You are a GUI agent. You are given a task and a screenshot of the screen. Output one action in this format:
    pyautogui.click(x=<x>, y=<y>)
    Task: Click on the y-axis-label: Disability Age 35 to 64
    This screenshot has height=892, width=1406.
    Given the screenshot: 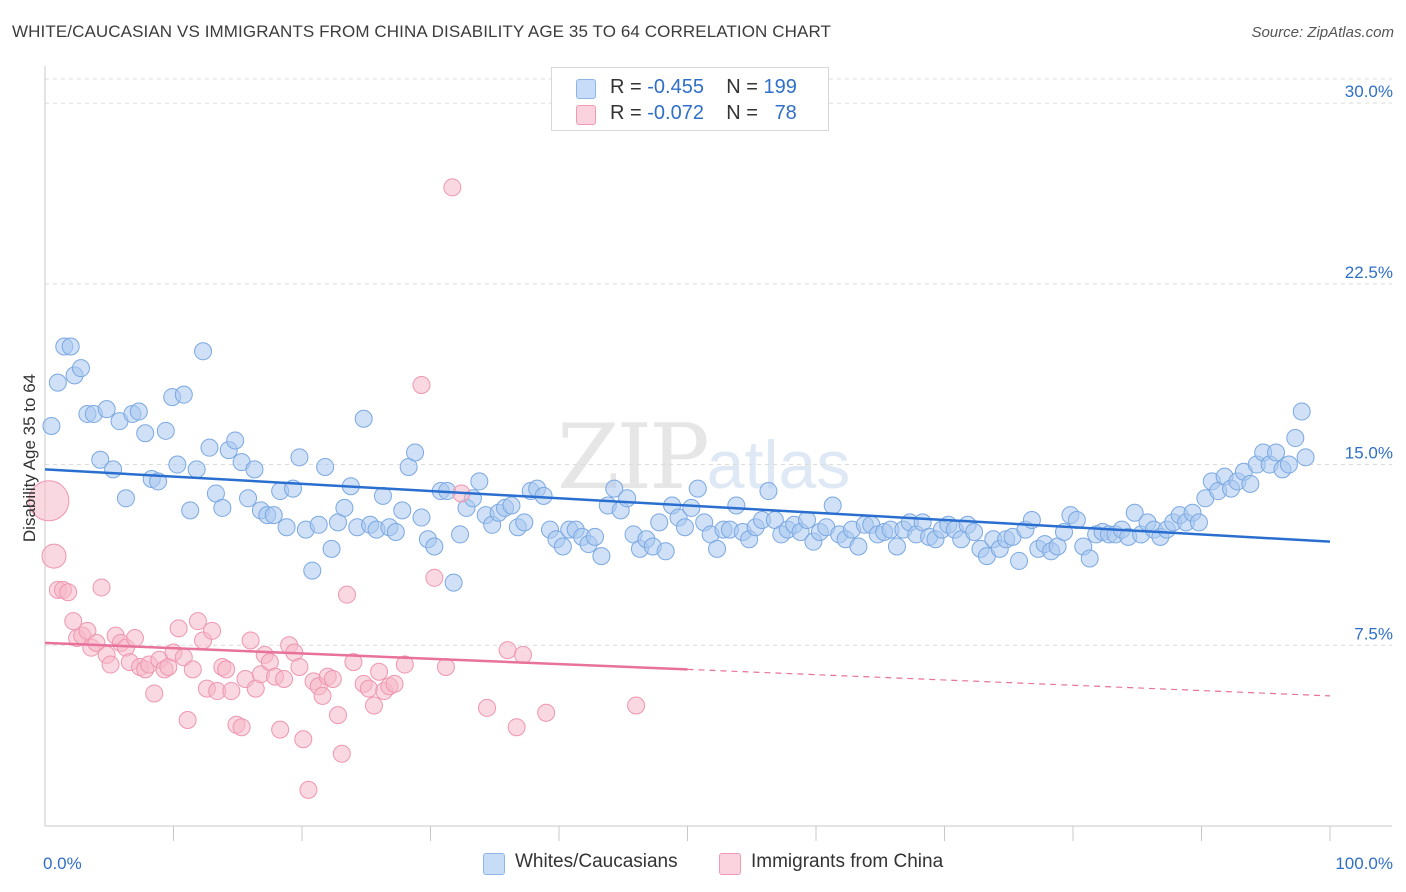 What is the action you would take?
    pyautogui.click(x=29, y=458)
    